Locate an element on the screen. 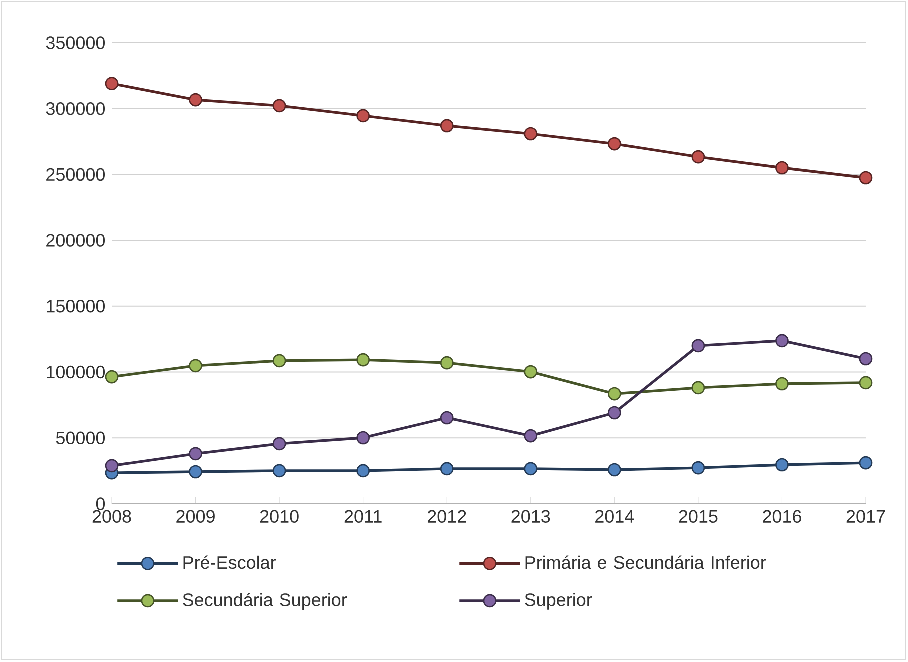  x-tick-label: 2014 is located at coordinates (615, 516).